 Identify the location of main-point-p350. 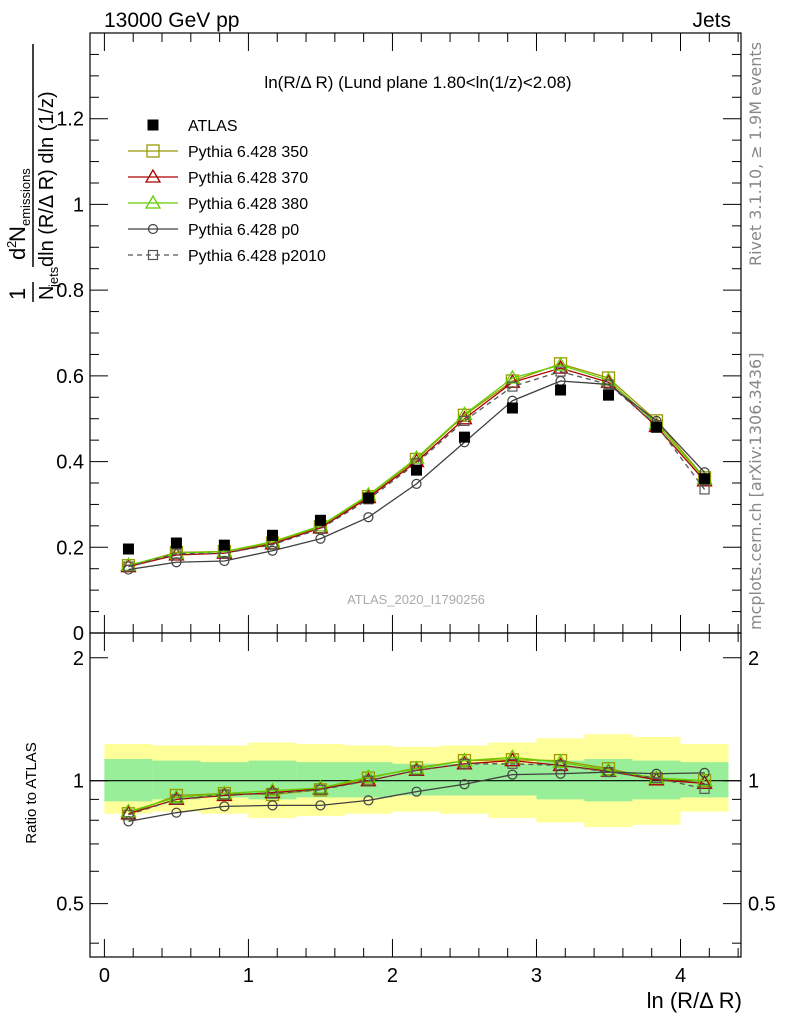
(464, 415).